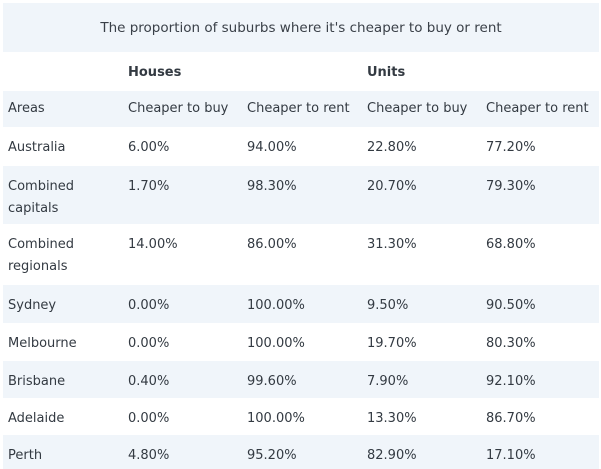 This screenshot has width=601, height=469. What do you see at coordinates (149, 147) in the screenshot?
I see `houses-buy-value: 6.00%` at bounding box center [149, 147].